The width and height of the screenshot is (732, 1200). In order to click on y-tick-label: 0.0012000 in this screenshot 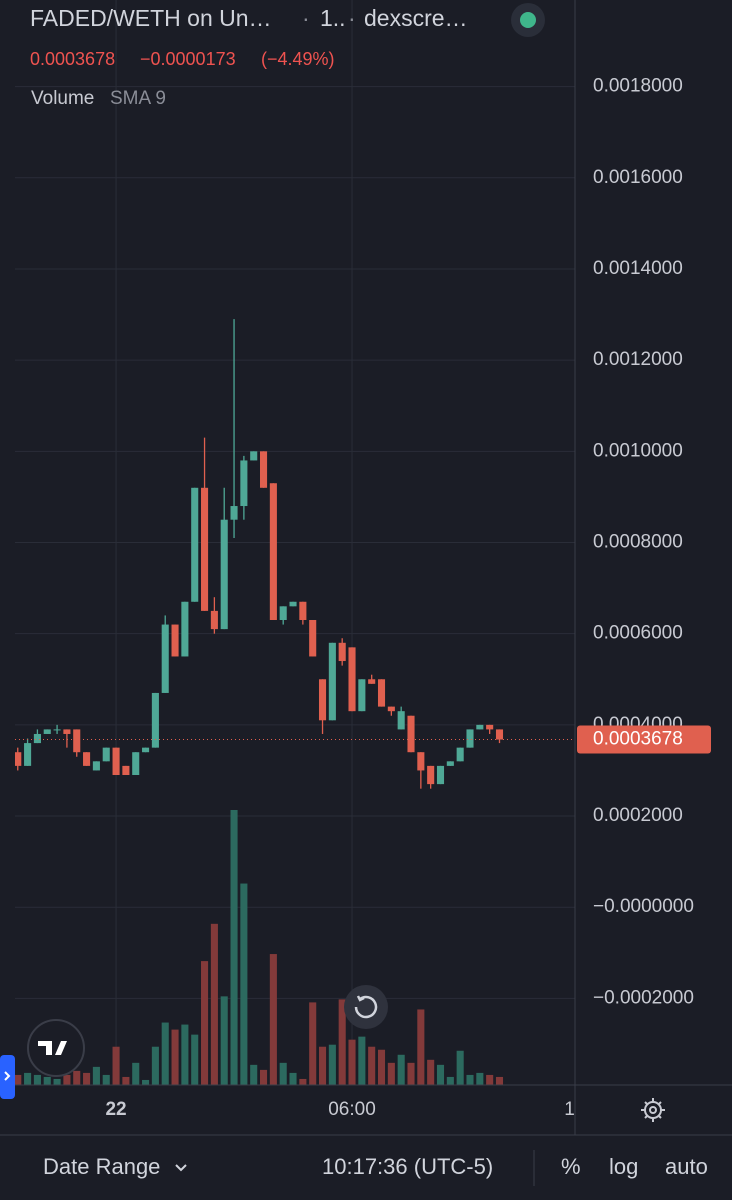, I will do `click(638, 359)`.